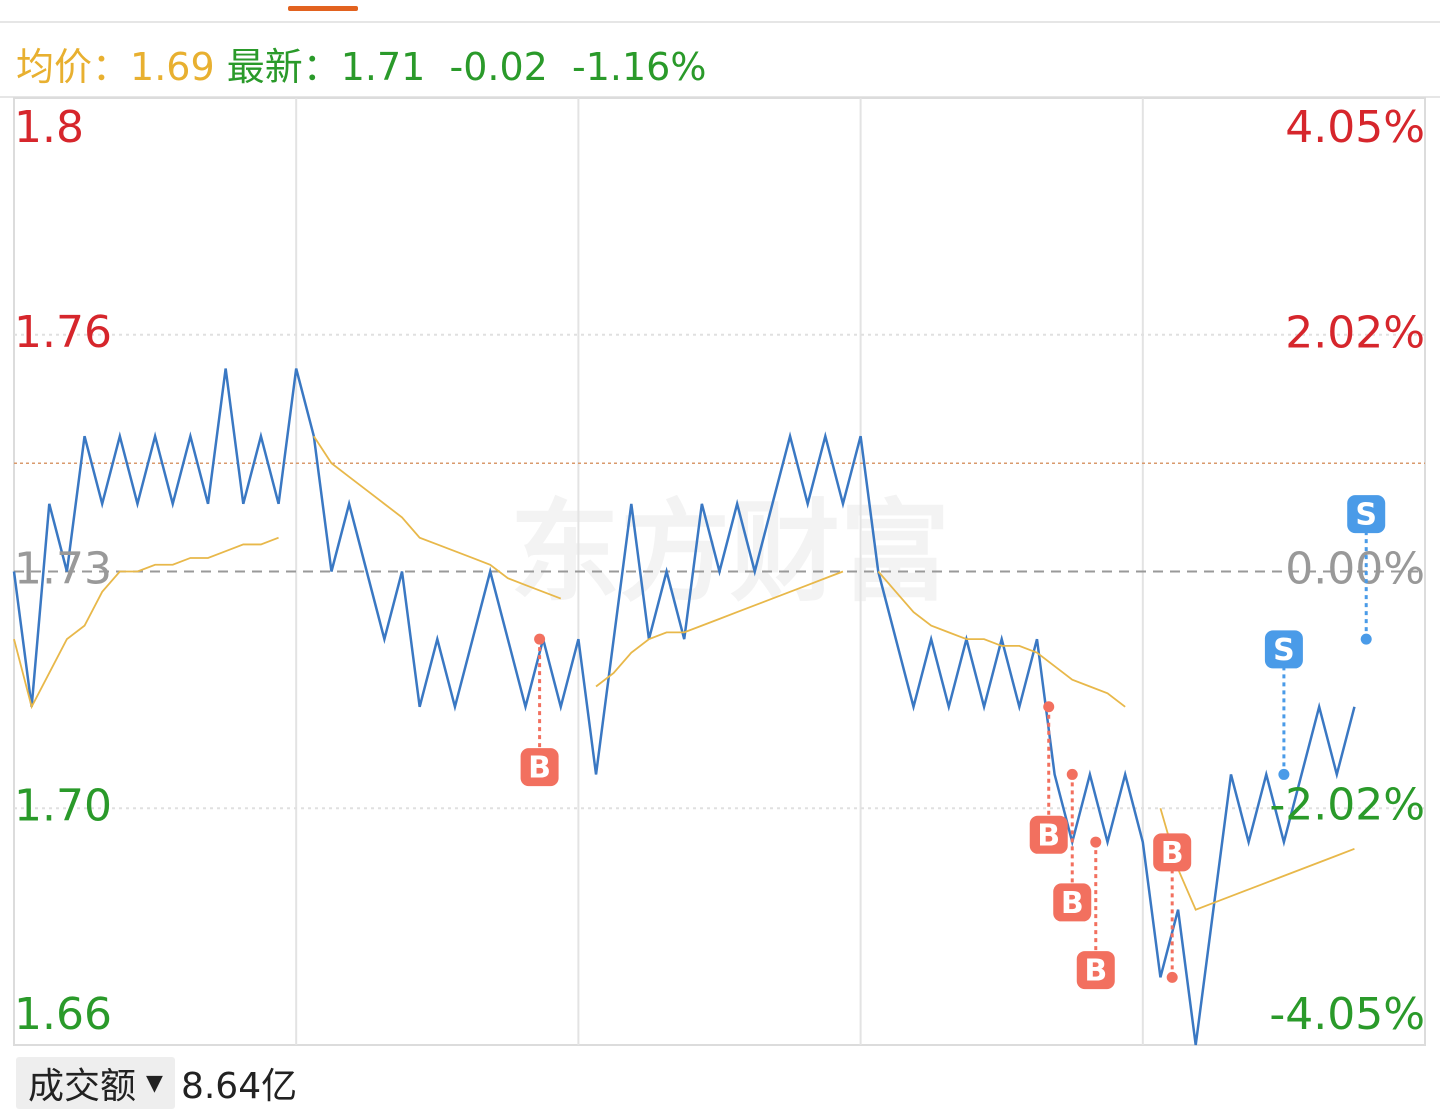 The width and height of the screenshot is (1440, 1115). I want to click on y-tick-label: 1.70, so click(63, 805).